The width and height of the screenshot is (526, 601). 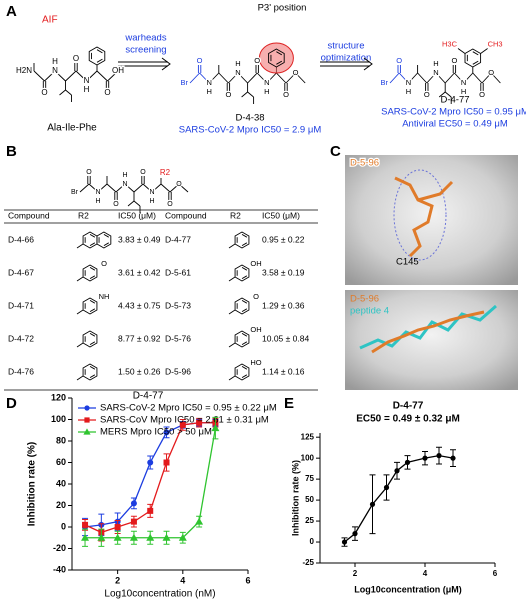 What do you see at coordinates (21, 305) in the screenshot?
I see `compound-cell: D-4-71` at bounding box center [21, 305].